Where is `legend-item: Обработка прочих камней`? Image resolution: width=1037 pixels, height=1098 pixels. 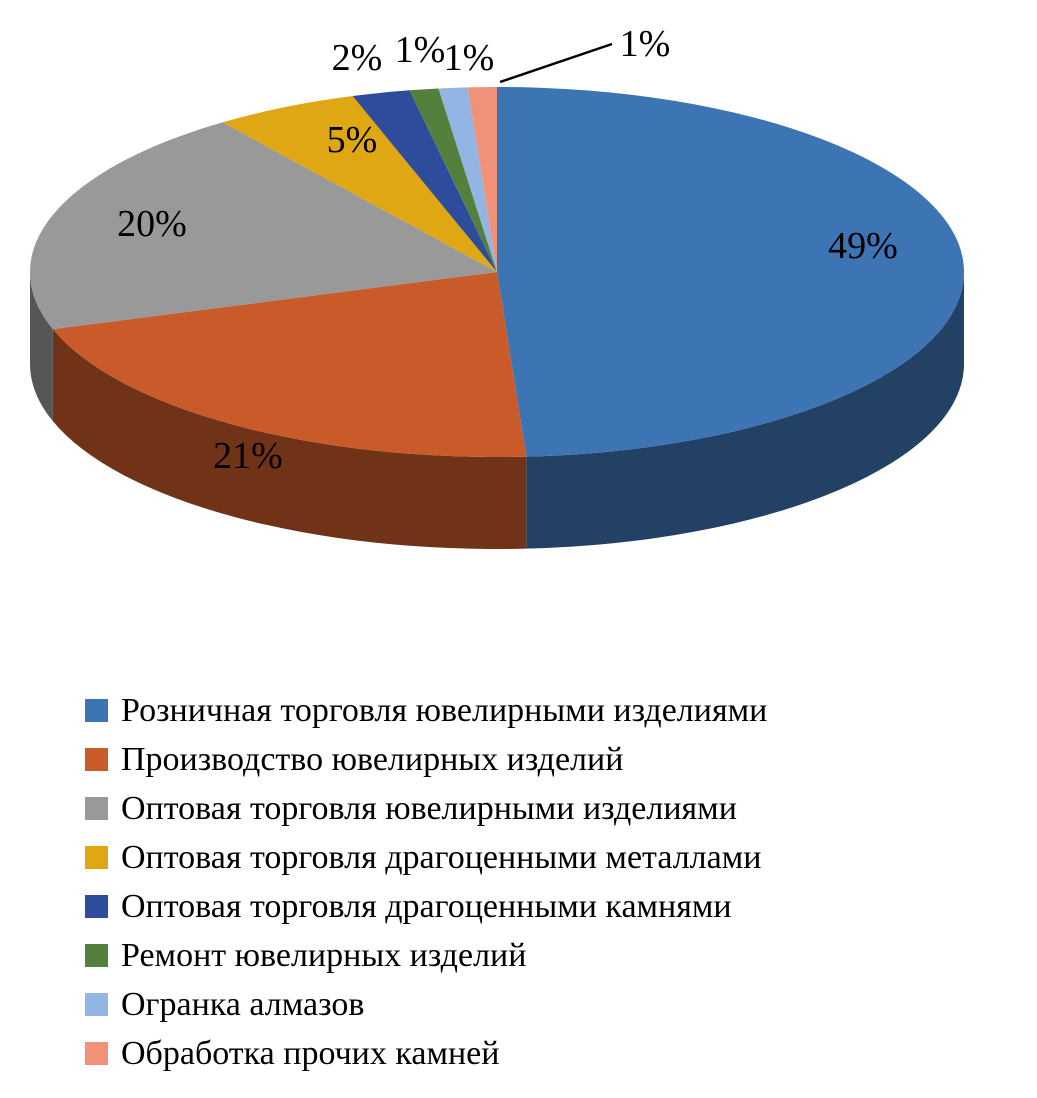 legend-item: Обработка прочих камней is located at coordinates (426, 1053).